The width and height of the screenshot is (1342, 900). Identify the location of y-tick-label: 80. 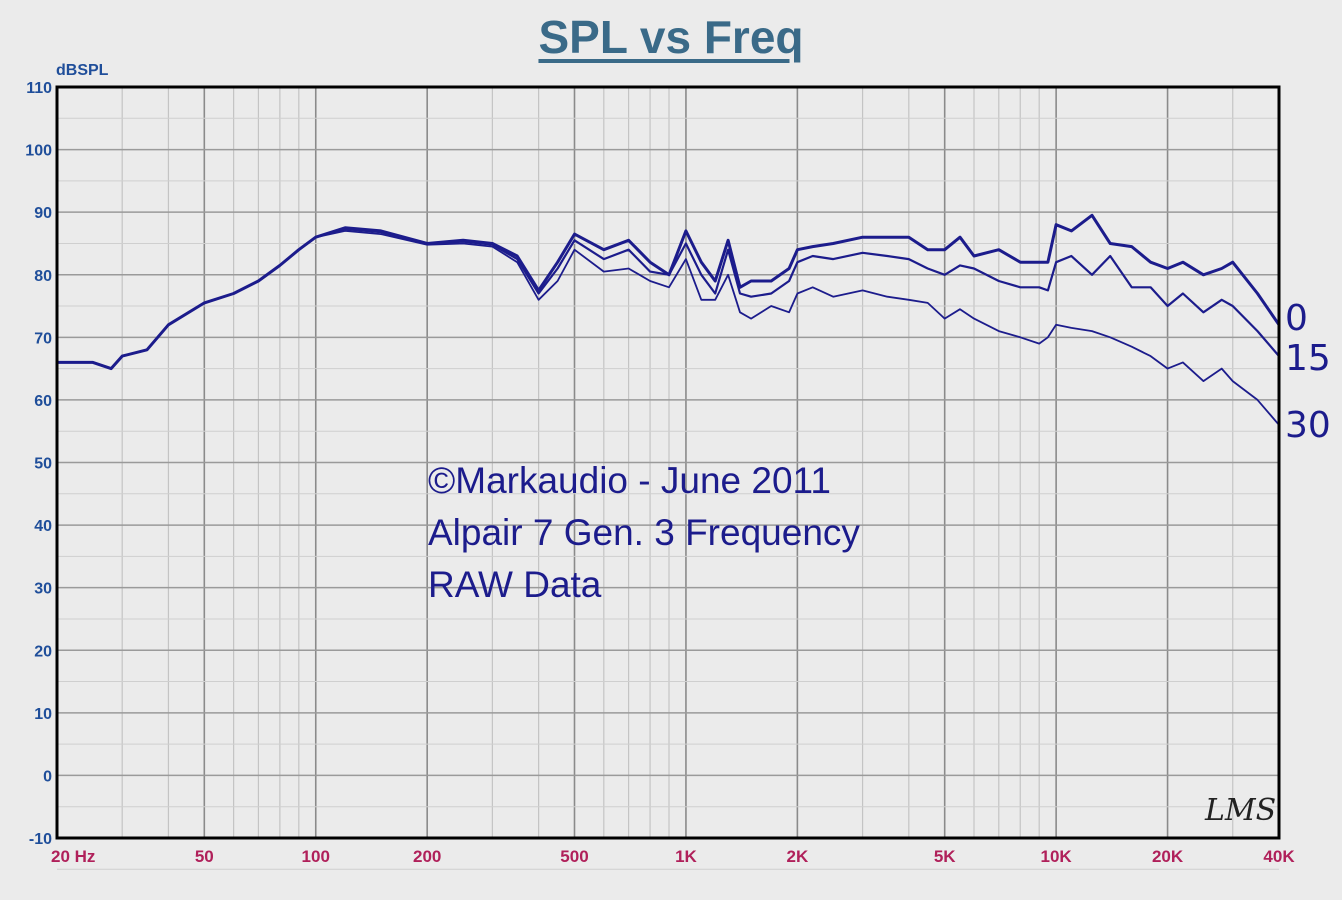
(43, 276).